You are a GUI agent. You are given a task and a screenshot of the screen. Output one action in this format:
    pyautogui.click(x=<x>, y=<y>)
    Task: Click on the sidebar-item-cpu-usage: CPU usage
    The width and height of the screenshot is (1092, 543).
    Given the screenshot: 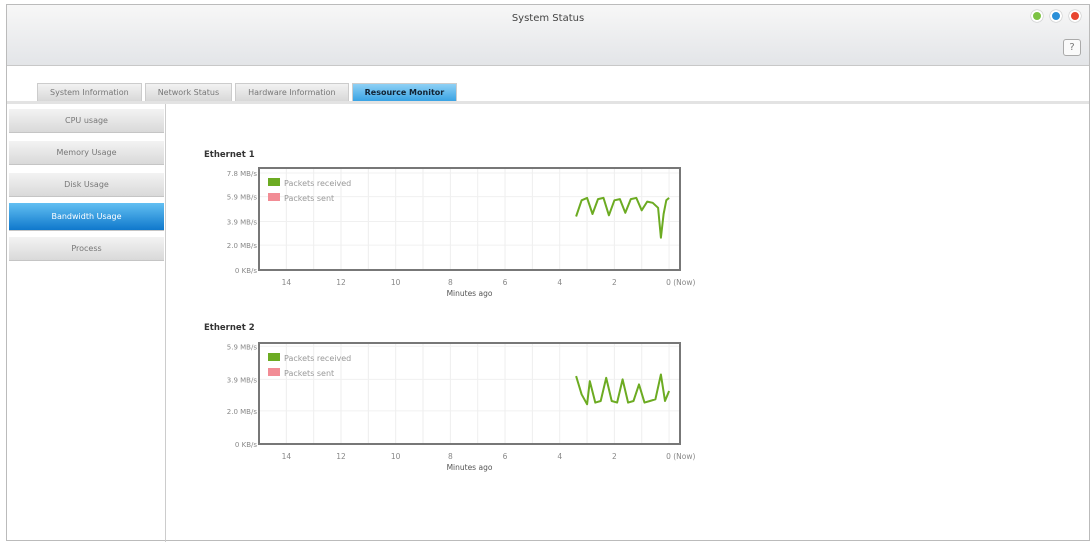 What is the action you would take?
    pyautogui.click(x=86, y=121)
    